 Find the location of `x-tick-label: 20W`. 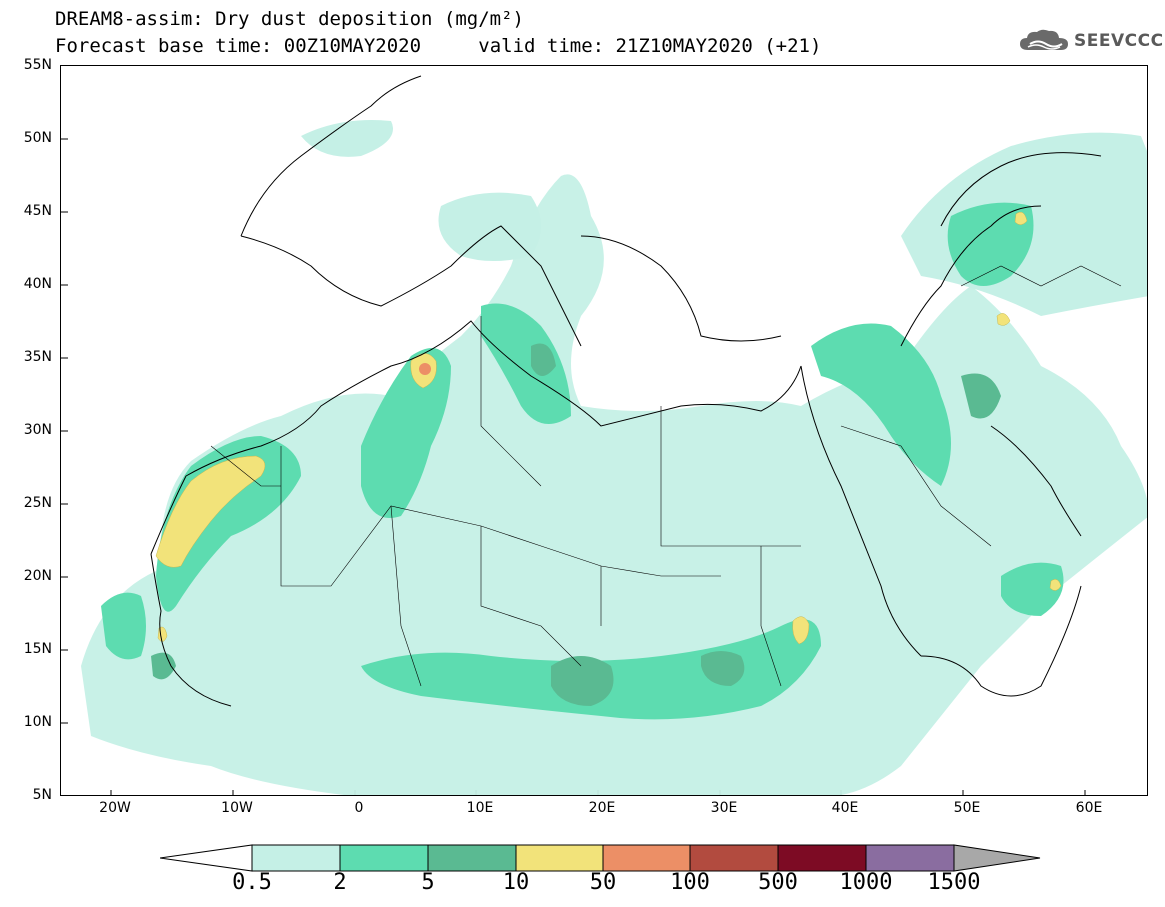

x-tick-label: 20W is located at coordinates (115, 808).